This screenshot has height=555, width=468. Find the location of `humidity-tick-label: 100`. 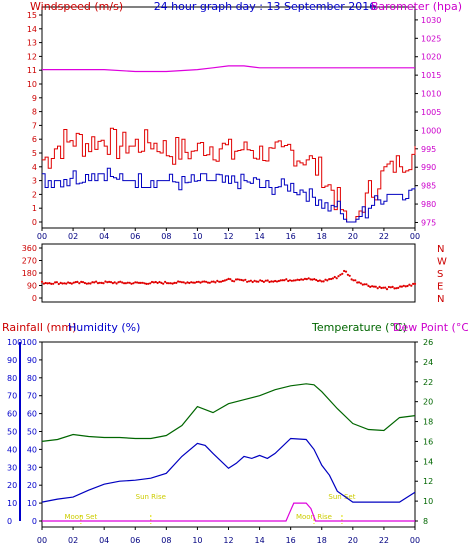

humidity-tick-label: 100 is located at coordinates (29, 342).